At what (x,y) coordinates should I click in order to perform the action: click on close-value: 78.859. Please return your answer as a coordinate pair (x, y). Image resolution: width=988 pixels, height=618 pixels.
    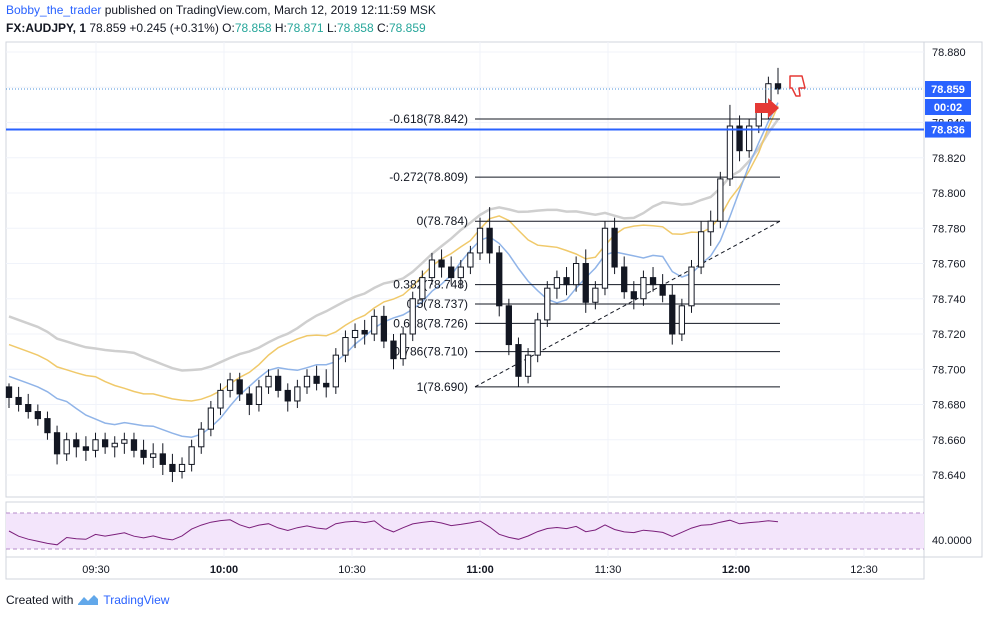
    Looking at the image, I should click on (407, 28).